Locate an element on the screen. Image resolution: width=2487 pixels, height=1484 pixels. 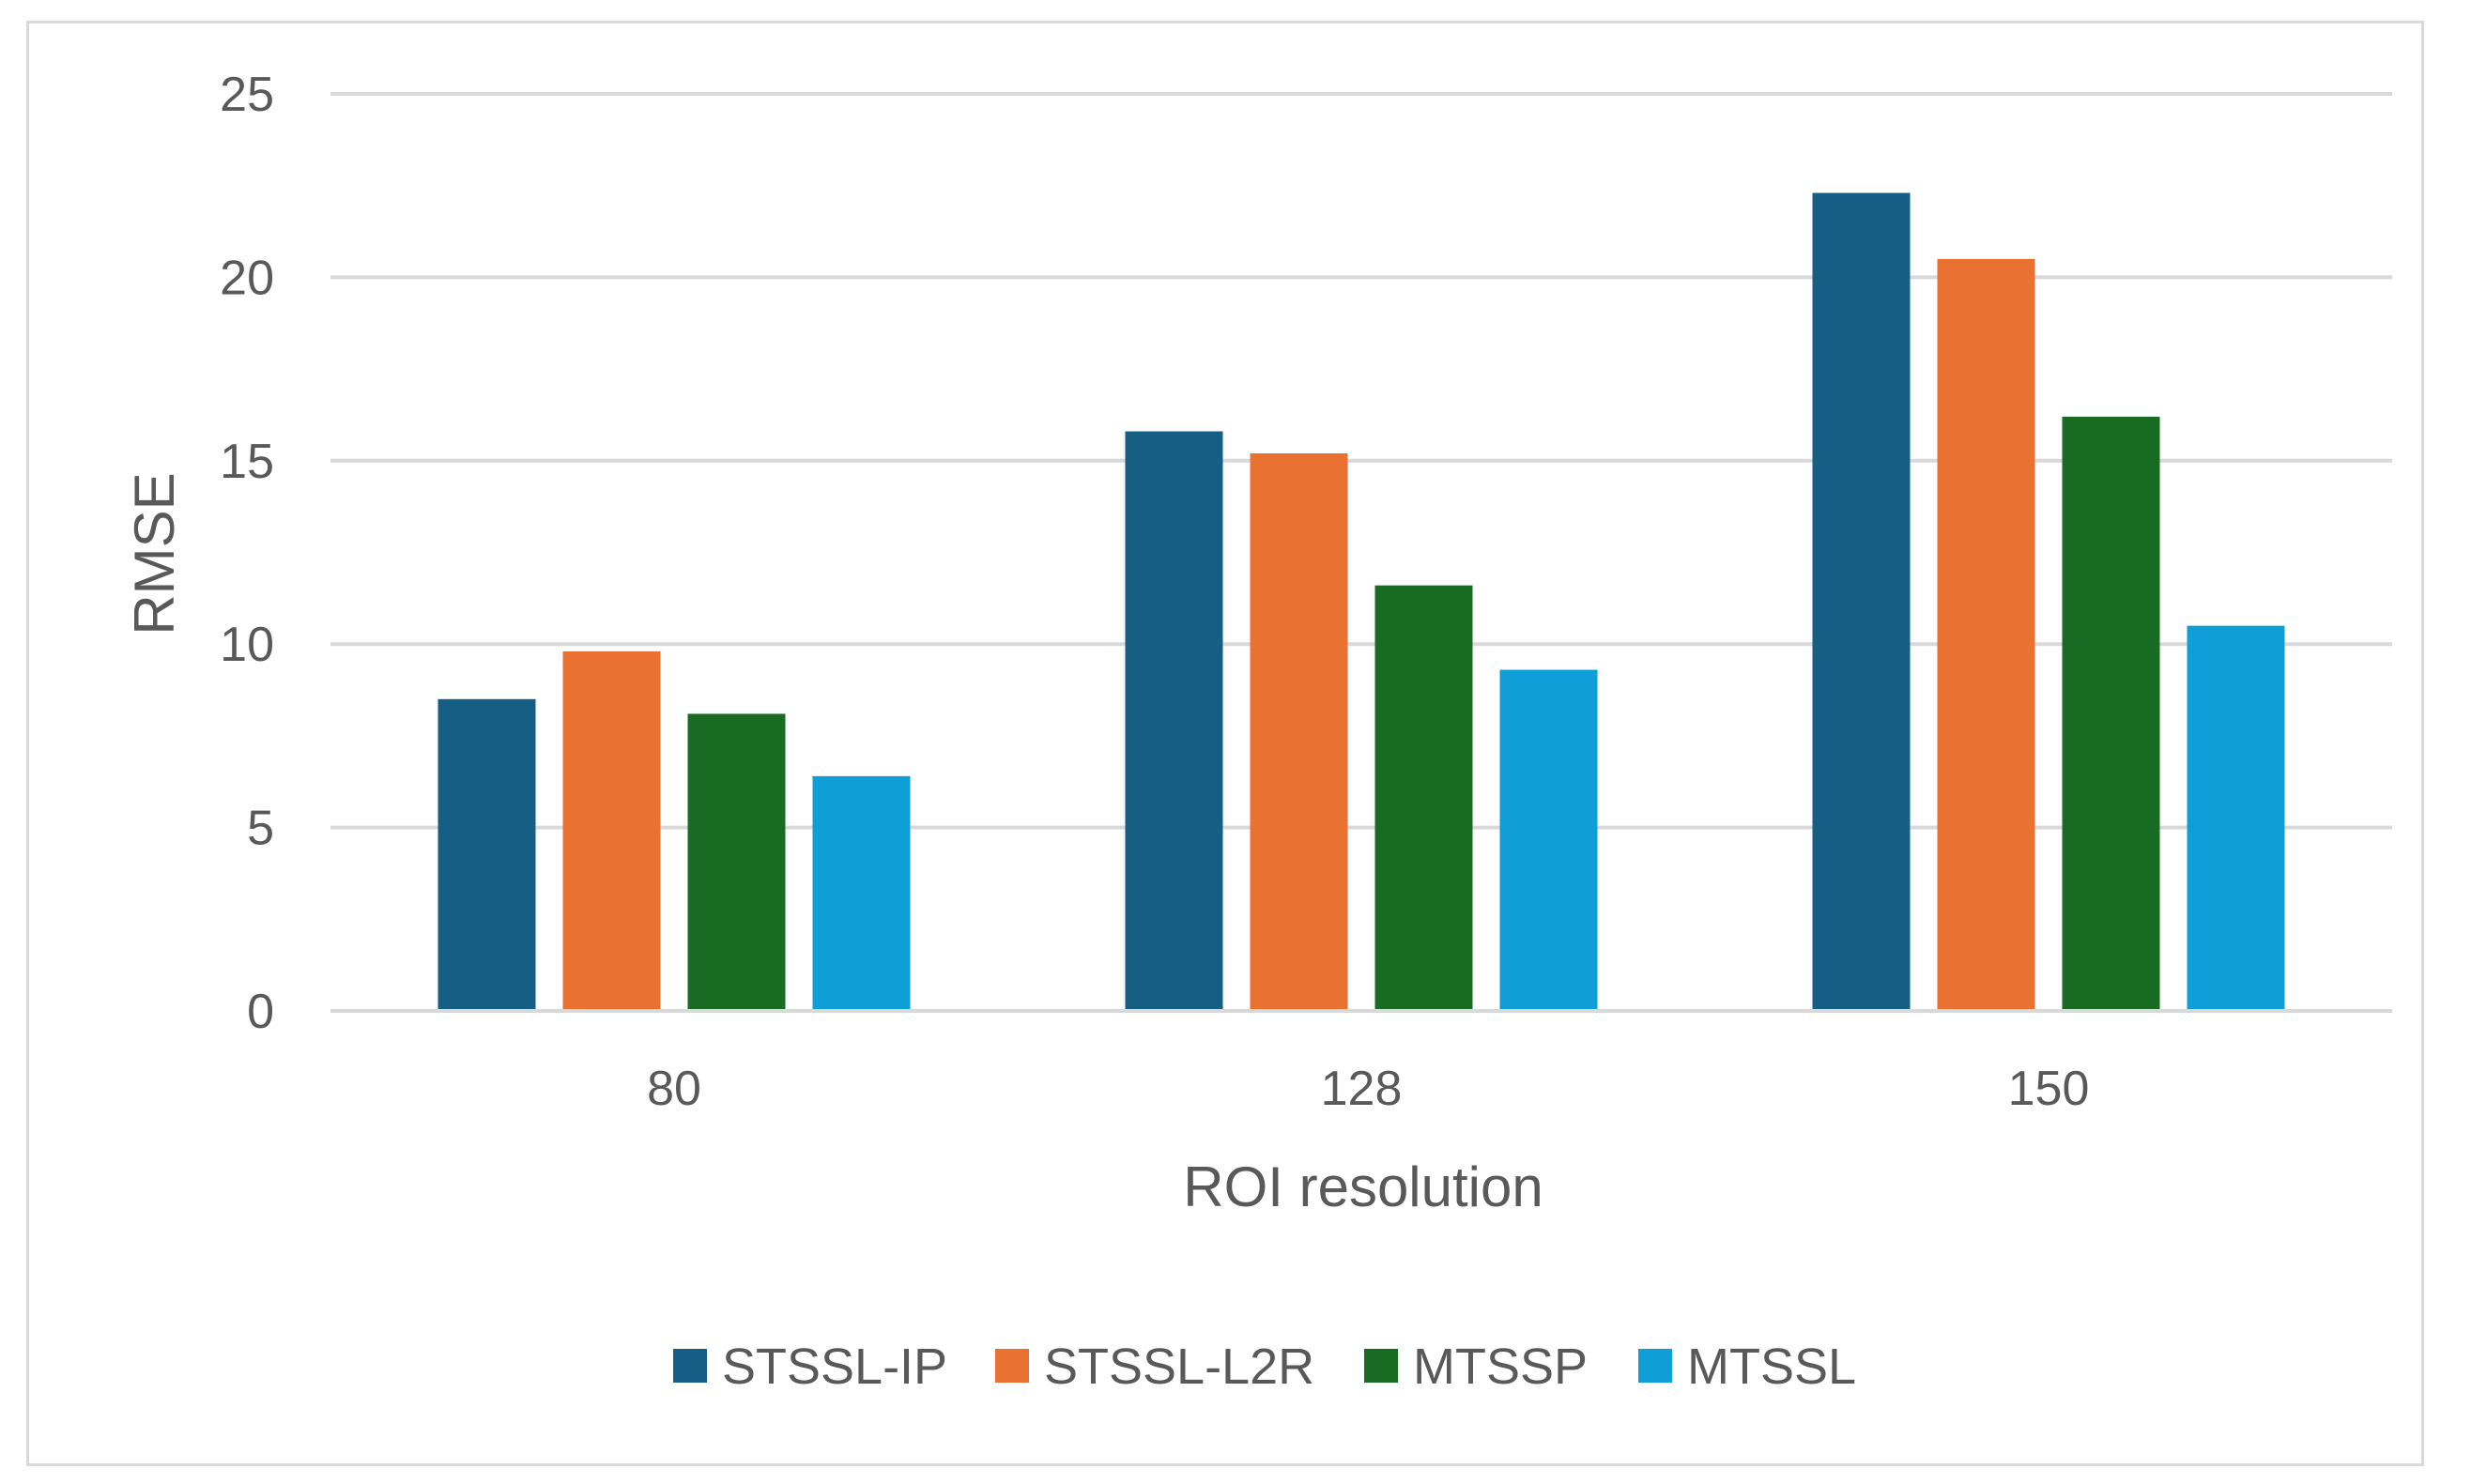
y-axis-title: RMSE is located at coordinates (154, 553).